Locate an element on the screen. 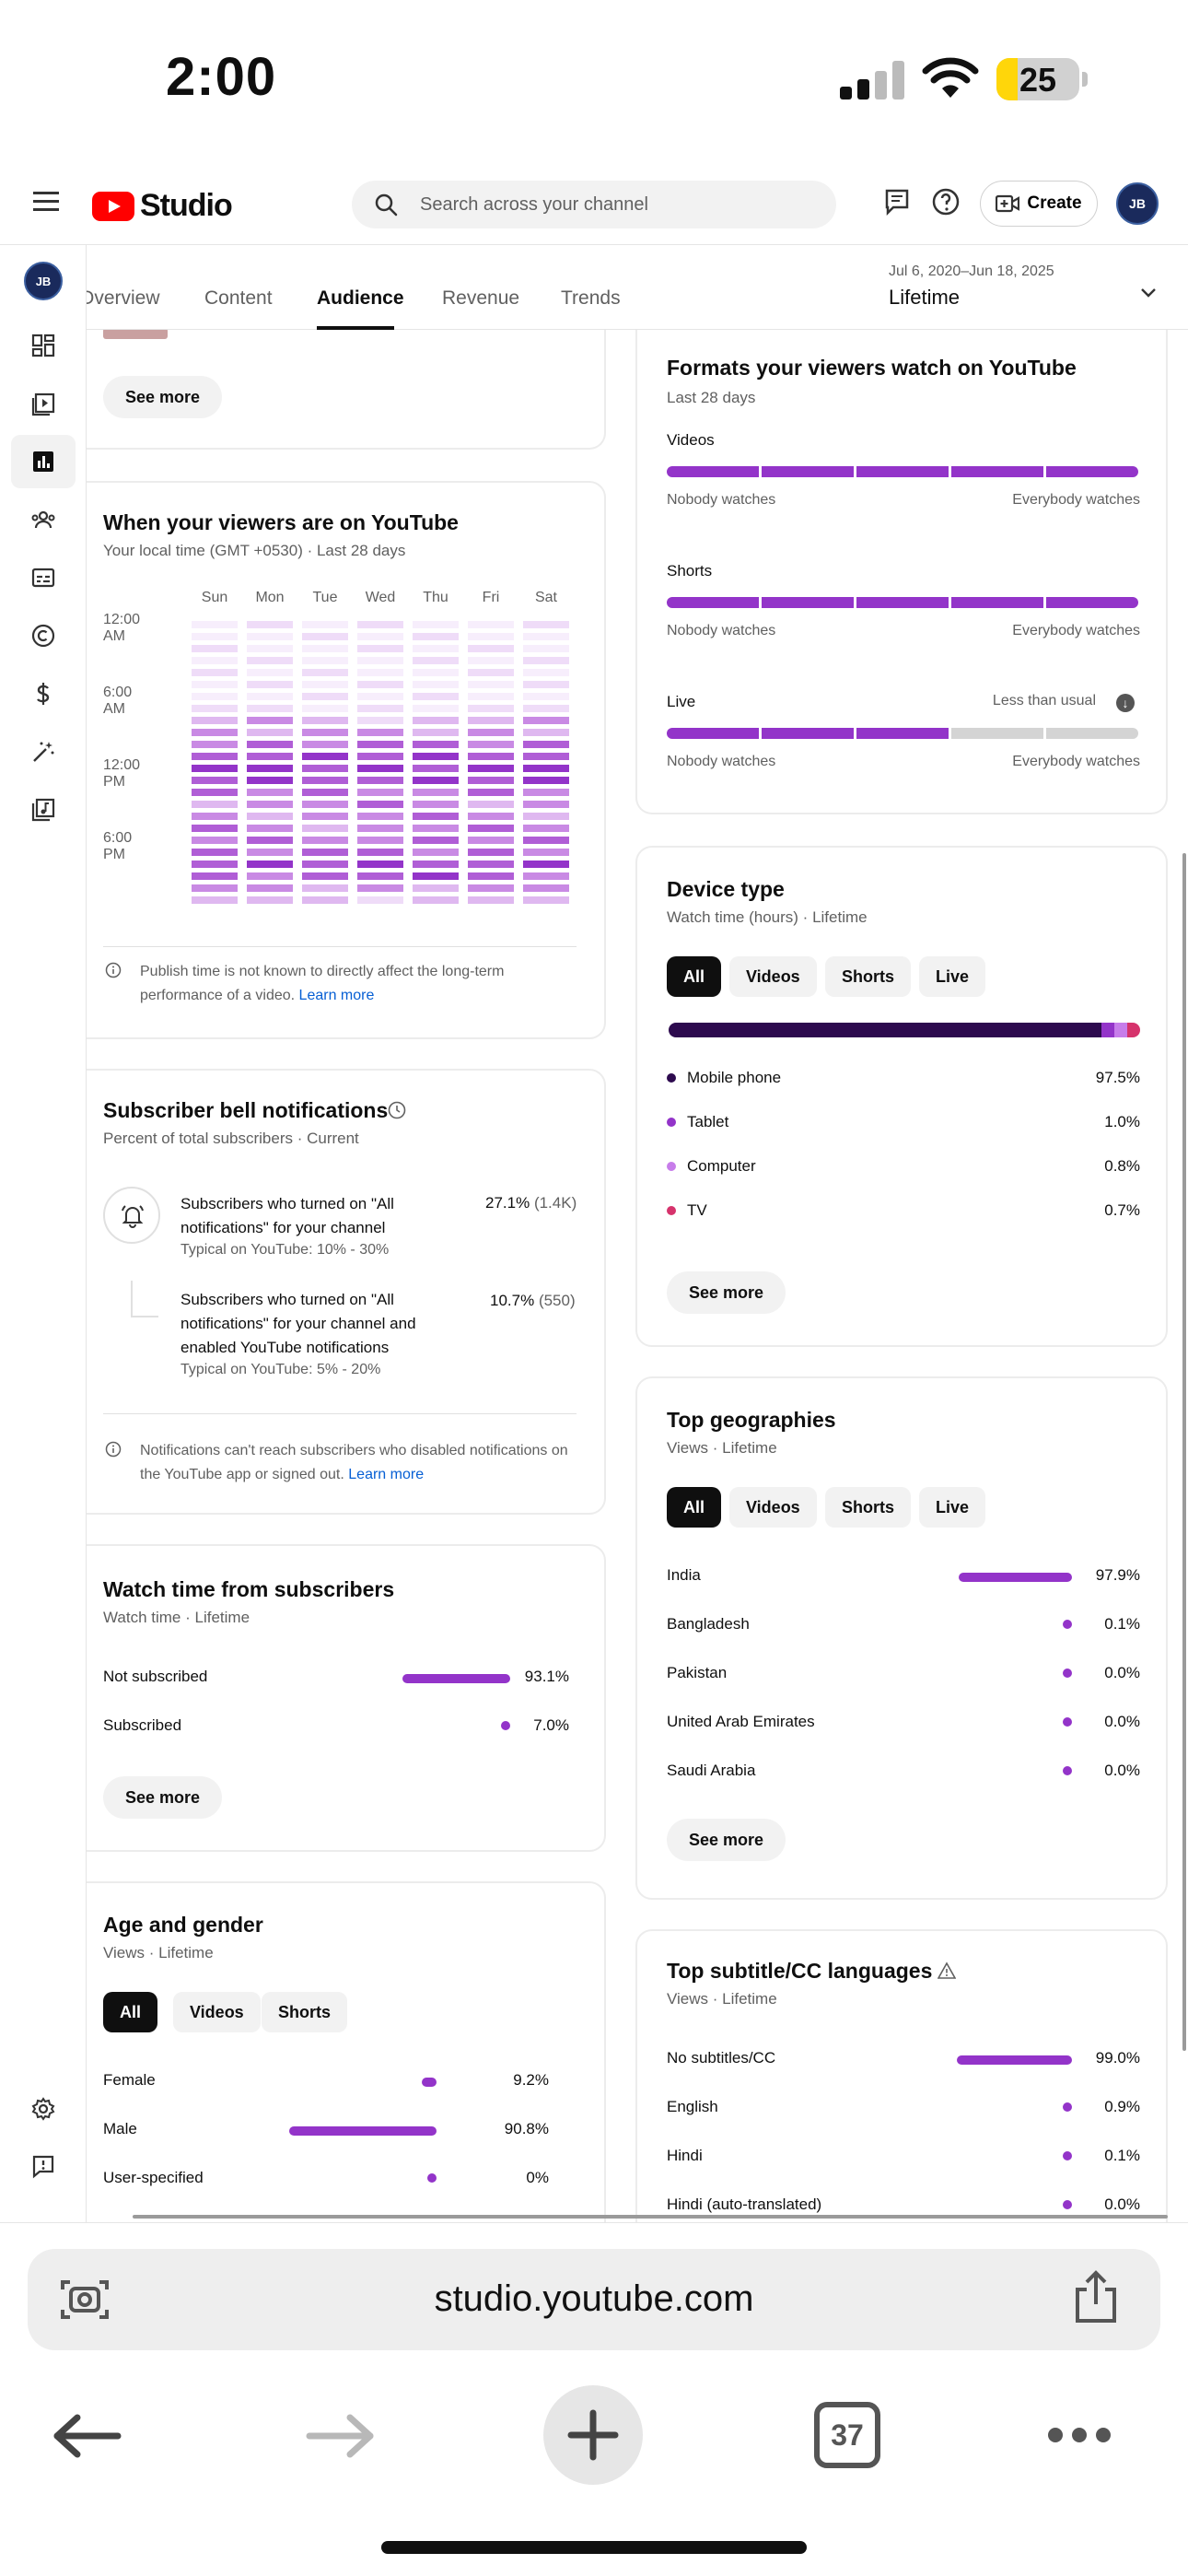 The width and height of the screenshot is (1188, 2576). vertical-scrollbar is located at coordinates (1184, 1452).